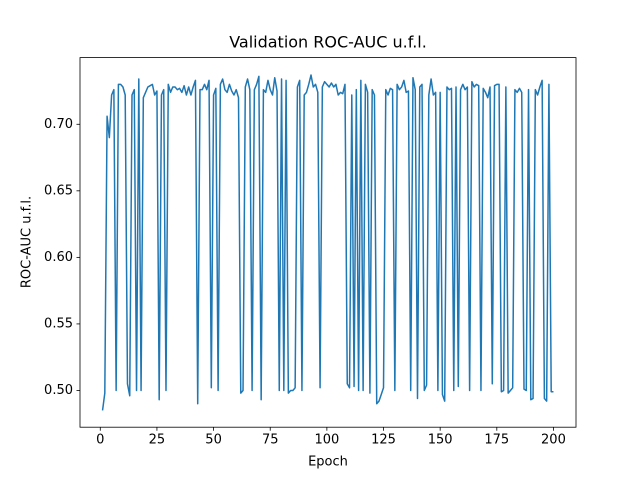 The width and height of the screenshot is (640, 480). Describe the element at coordinates (326, 440) in the screenshot. I see `x-tick-label: 100` at that location.